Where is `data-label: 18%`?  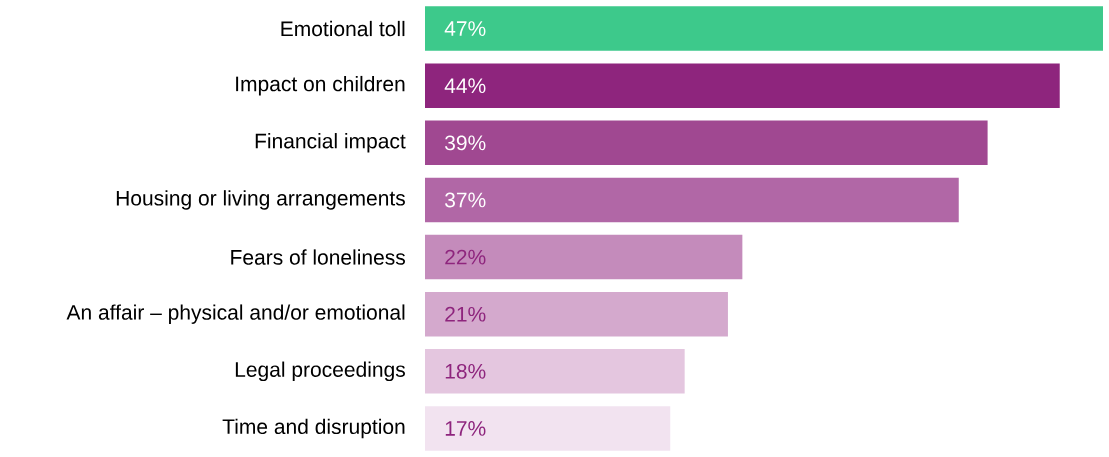 data-label: 18% is located at coordinates (465, 371).